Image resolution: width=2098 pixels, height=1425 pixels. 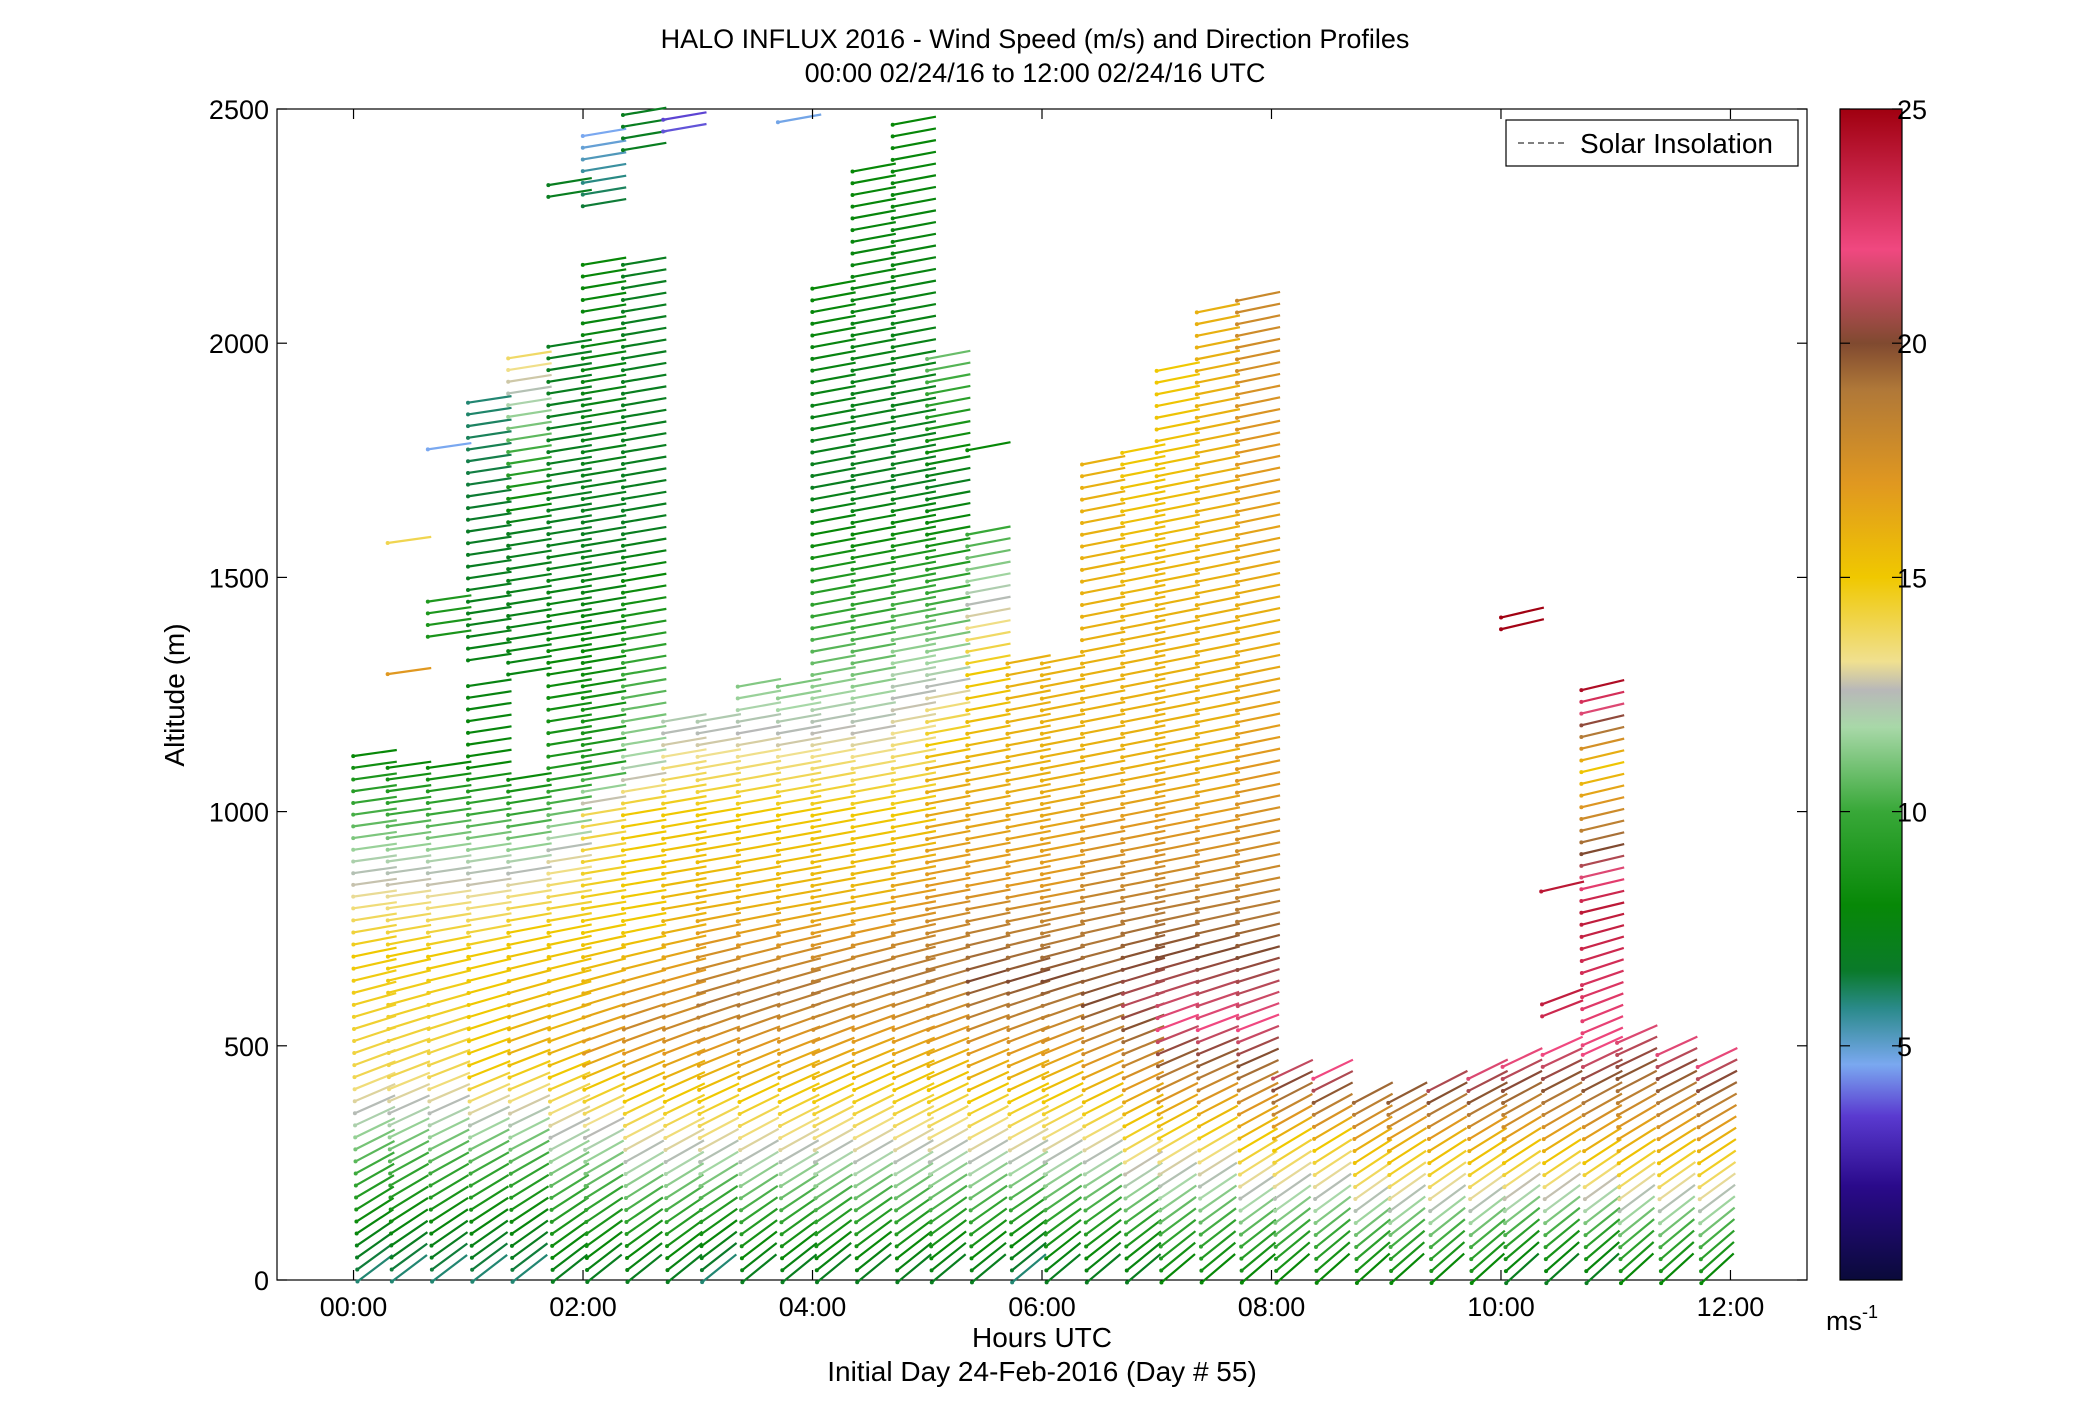 I want to click on colorbar-unit-exponent: -1, so click(x=1870, y=1312).